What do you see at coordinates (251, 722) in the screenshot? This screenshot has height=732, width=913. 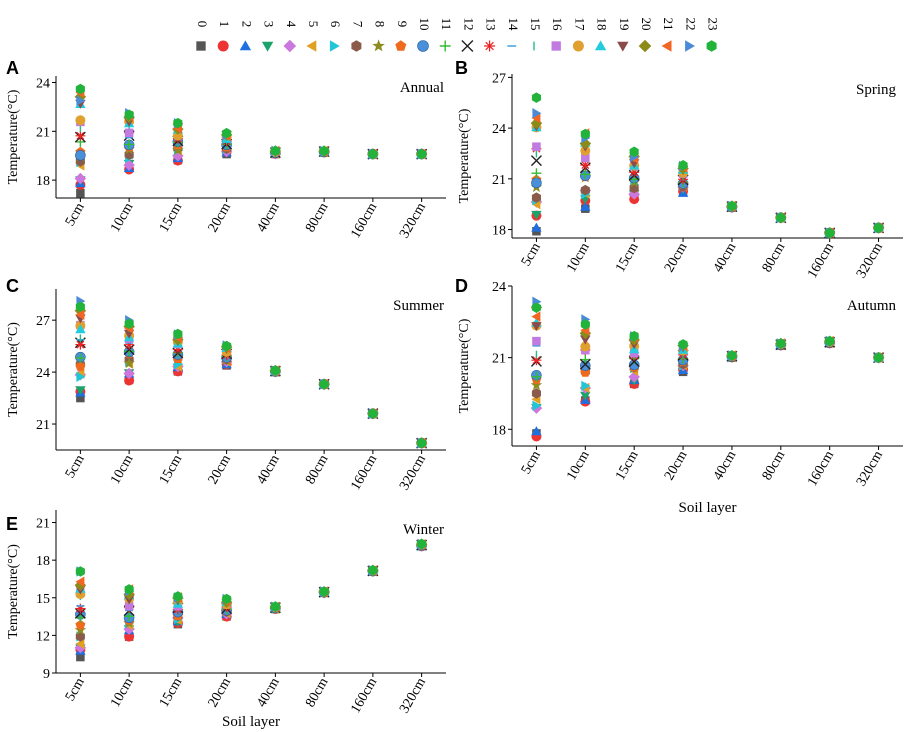 I see `x-axis-label: Soil layer` at bounding box center [251, 722].